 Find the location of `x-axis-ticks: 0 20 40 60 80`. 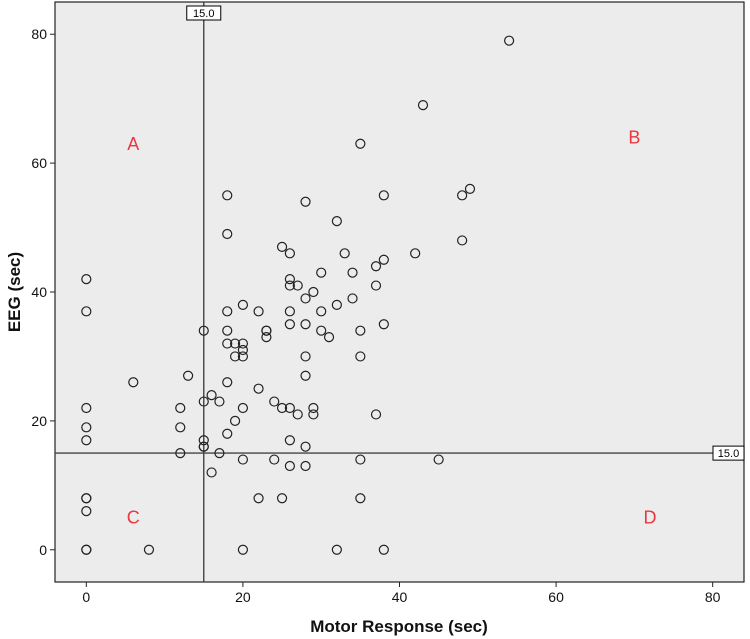

x-axis-ticks: 0 20 40 60 80 is located at coordinates (401, 593).